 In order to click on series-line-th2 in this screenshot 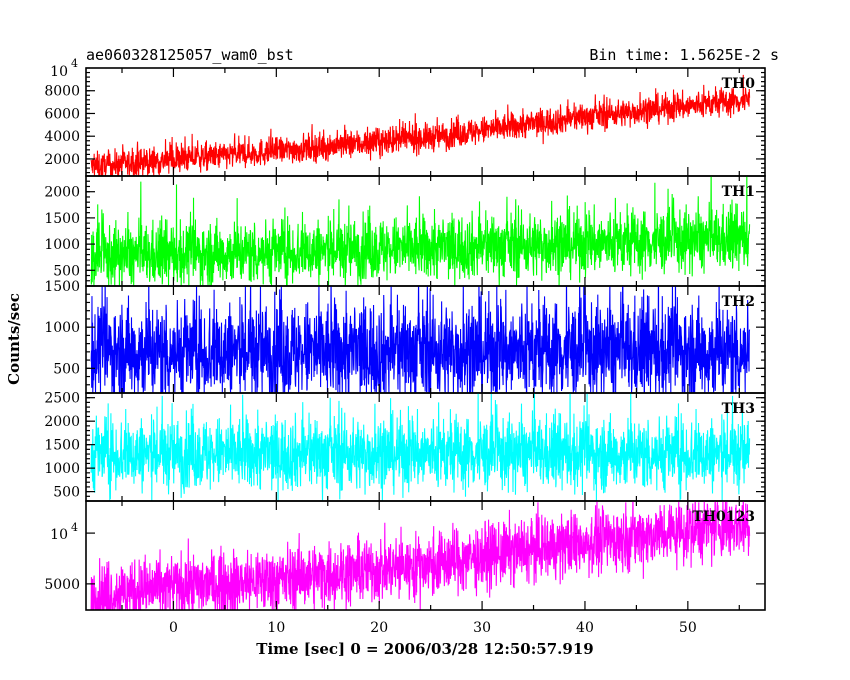, I will do `click(420, 339)`.